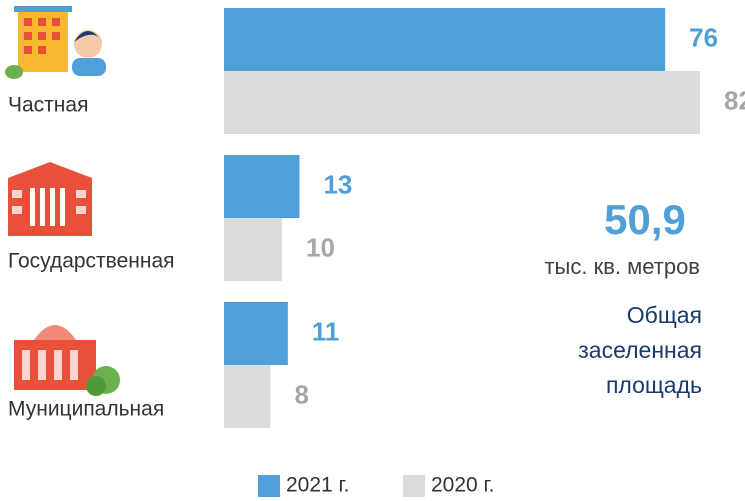 This screenshot has width=745, height=501. What do you see at coordinates (91, 261) in the screenshot?
I see `category-label: Государственная` at bounding box center [91, 261].